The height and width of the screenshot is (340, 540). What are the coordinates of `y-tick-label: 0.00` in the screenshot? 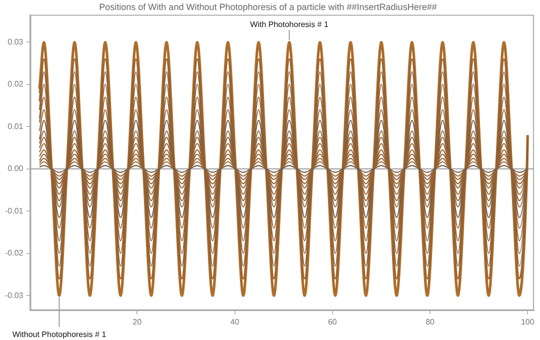 It's located at (16, 169).